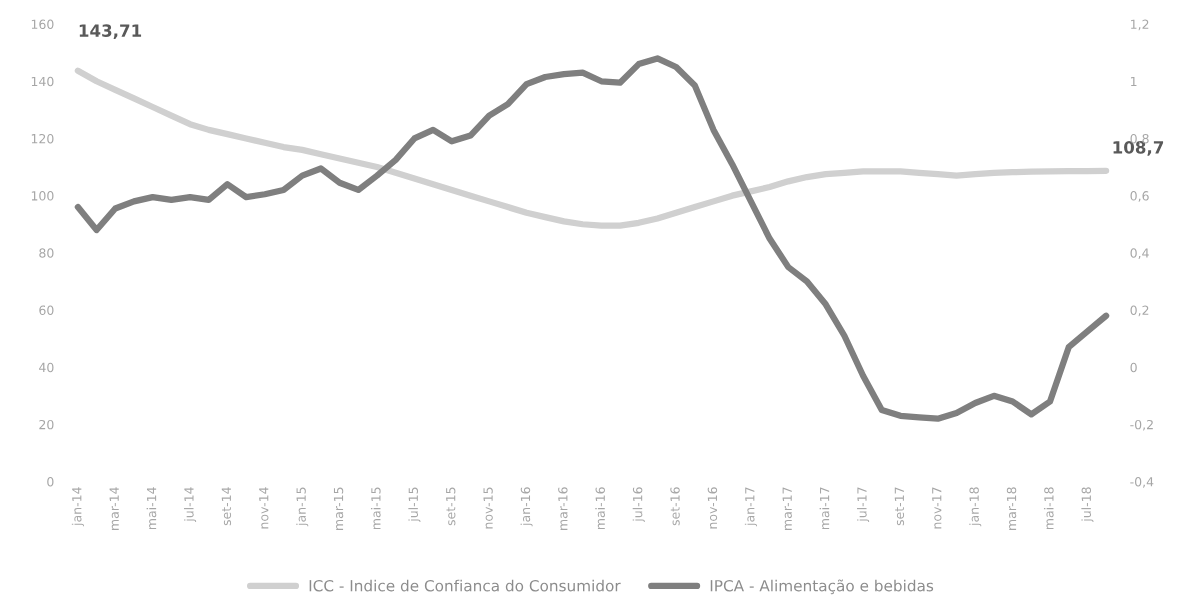 Image resolution: width=1184 pixels, height=602 pixels. Describe the element at coordinates (1134, 81) in the screenshot. I see `y2-tick-label: 1` at that location.